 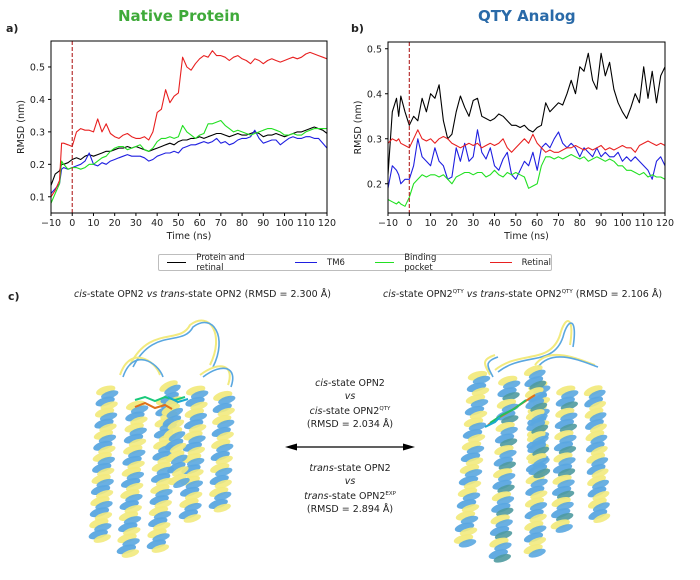 What do you see at coordinates (179, 16) in the screenshot?
I see `panel-a-title: Native Protein` at bounding box center [179, 16].